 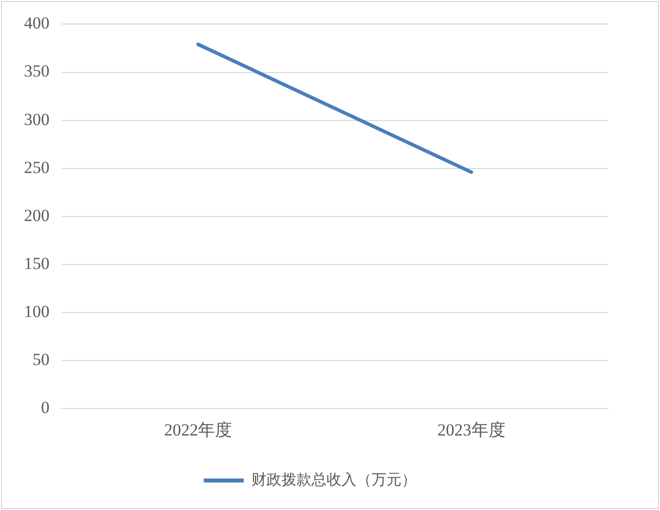 I want to click on y-tick-label: 0, so click(x=45, y=408).